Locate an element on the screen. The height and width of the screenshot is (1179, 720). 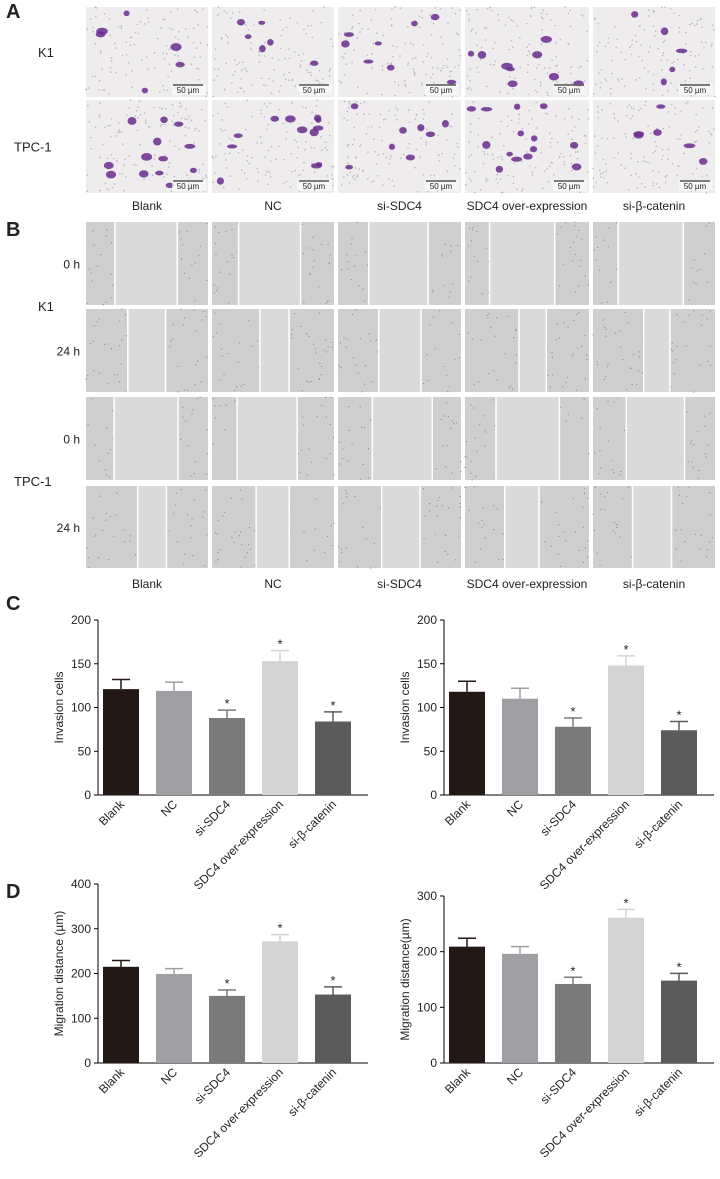
x-tick-label: NC is located at coordinates (169, 1076).